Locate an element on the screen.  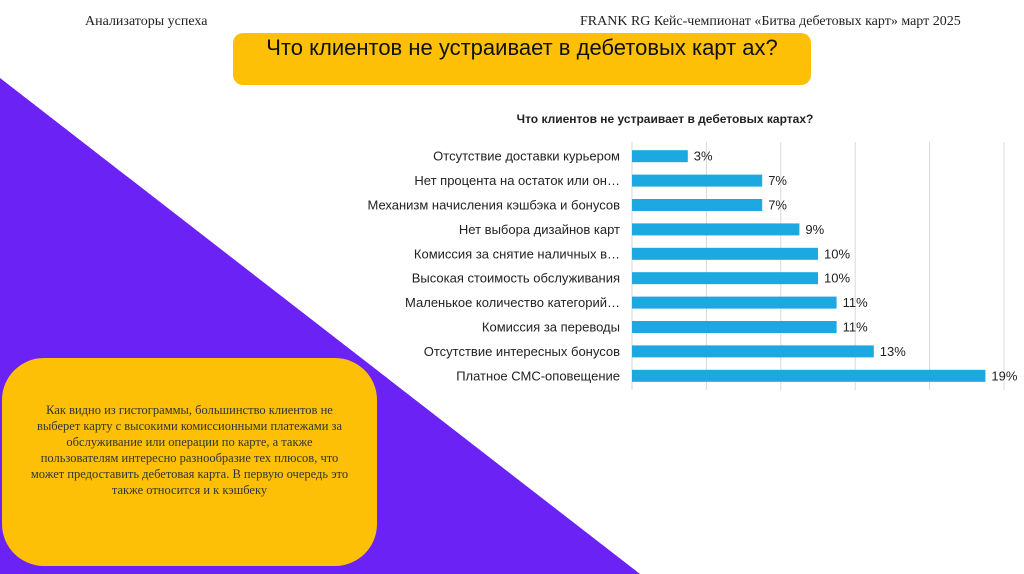
category-label: Отсутствие интересных бонусов is located at coordinates (522, 351).